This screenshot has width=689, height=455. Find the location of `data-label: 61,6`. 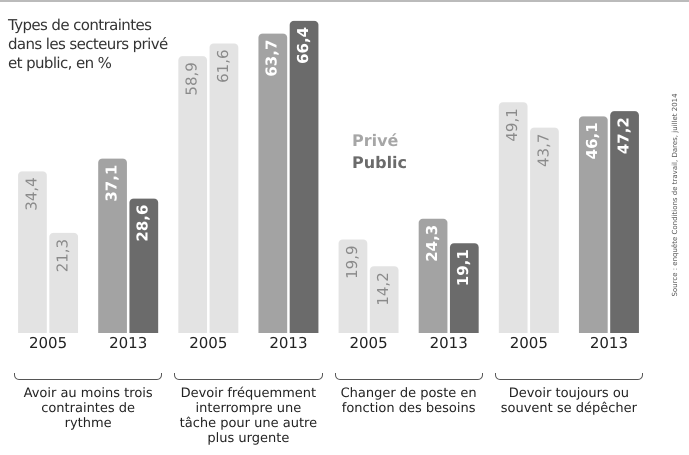

data-label: 61,6 is located at coordinates (223, 66).